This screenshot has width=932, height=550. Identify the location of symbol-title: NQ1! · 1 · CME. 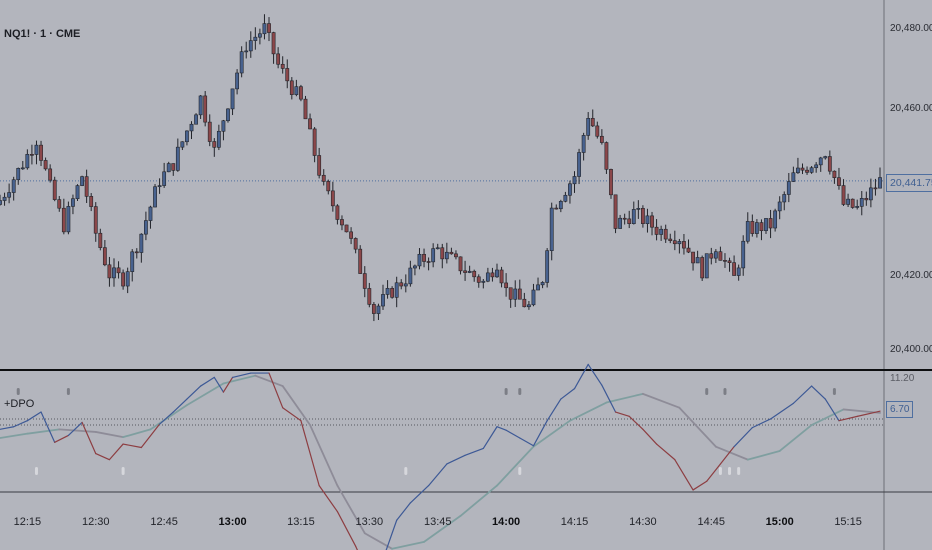
(42, 34).